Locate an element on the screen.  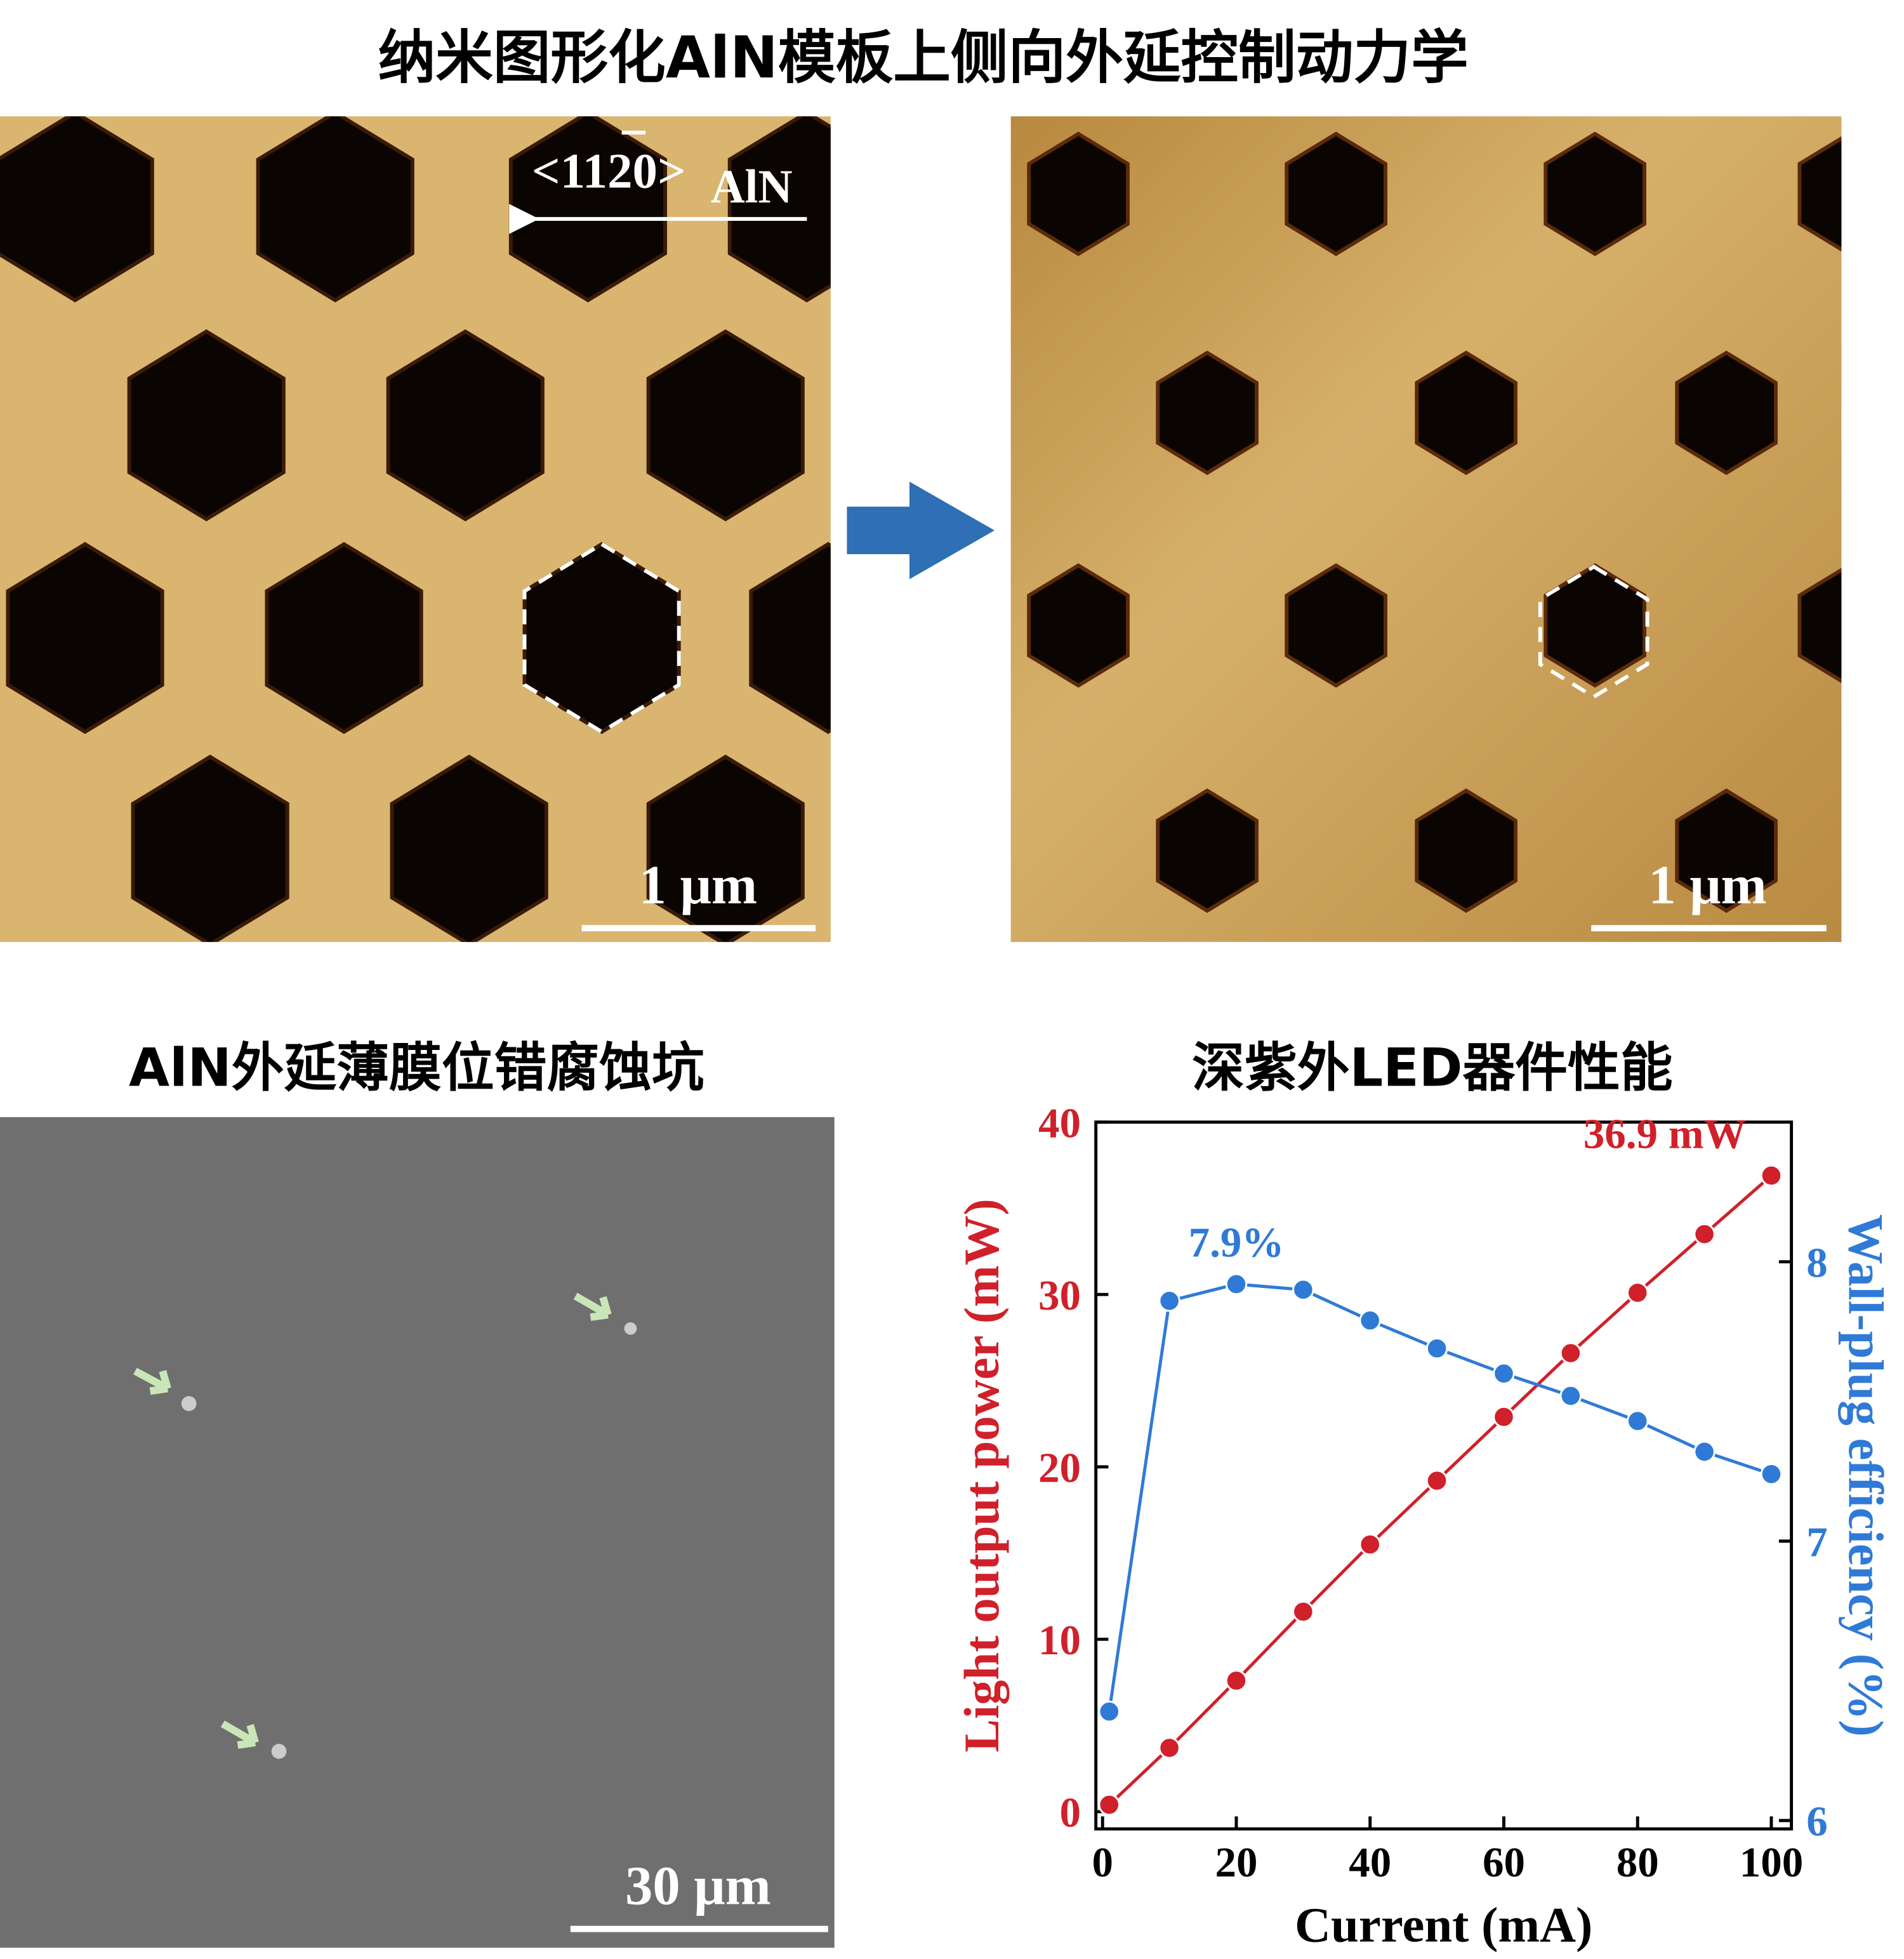
y-tick-label: 0 is located at coordinates (1070, 1813).